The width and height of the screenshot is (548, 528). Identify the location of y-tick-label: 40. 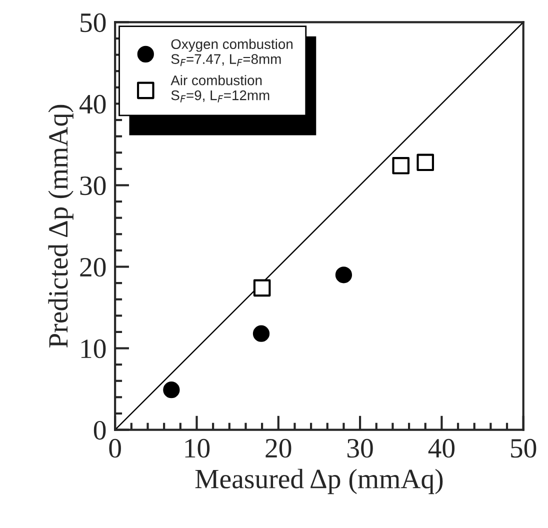
(93, 104).